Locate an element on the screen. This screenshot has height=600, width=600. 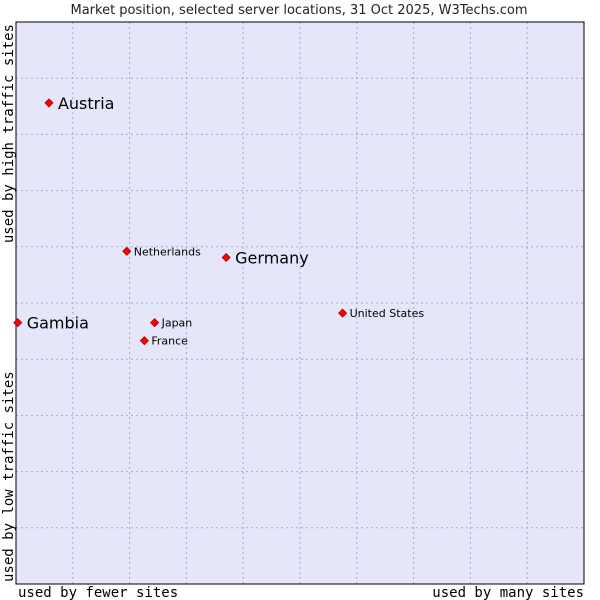
point-marker-france is located at coordinates (144, 341).